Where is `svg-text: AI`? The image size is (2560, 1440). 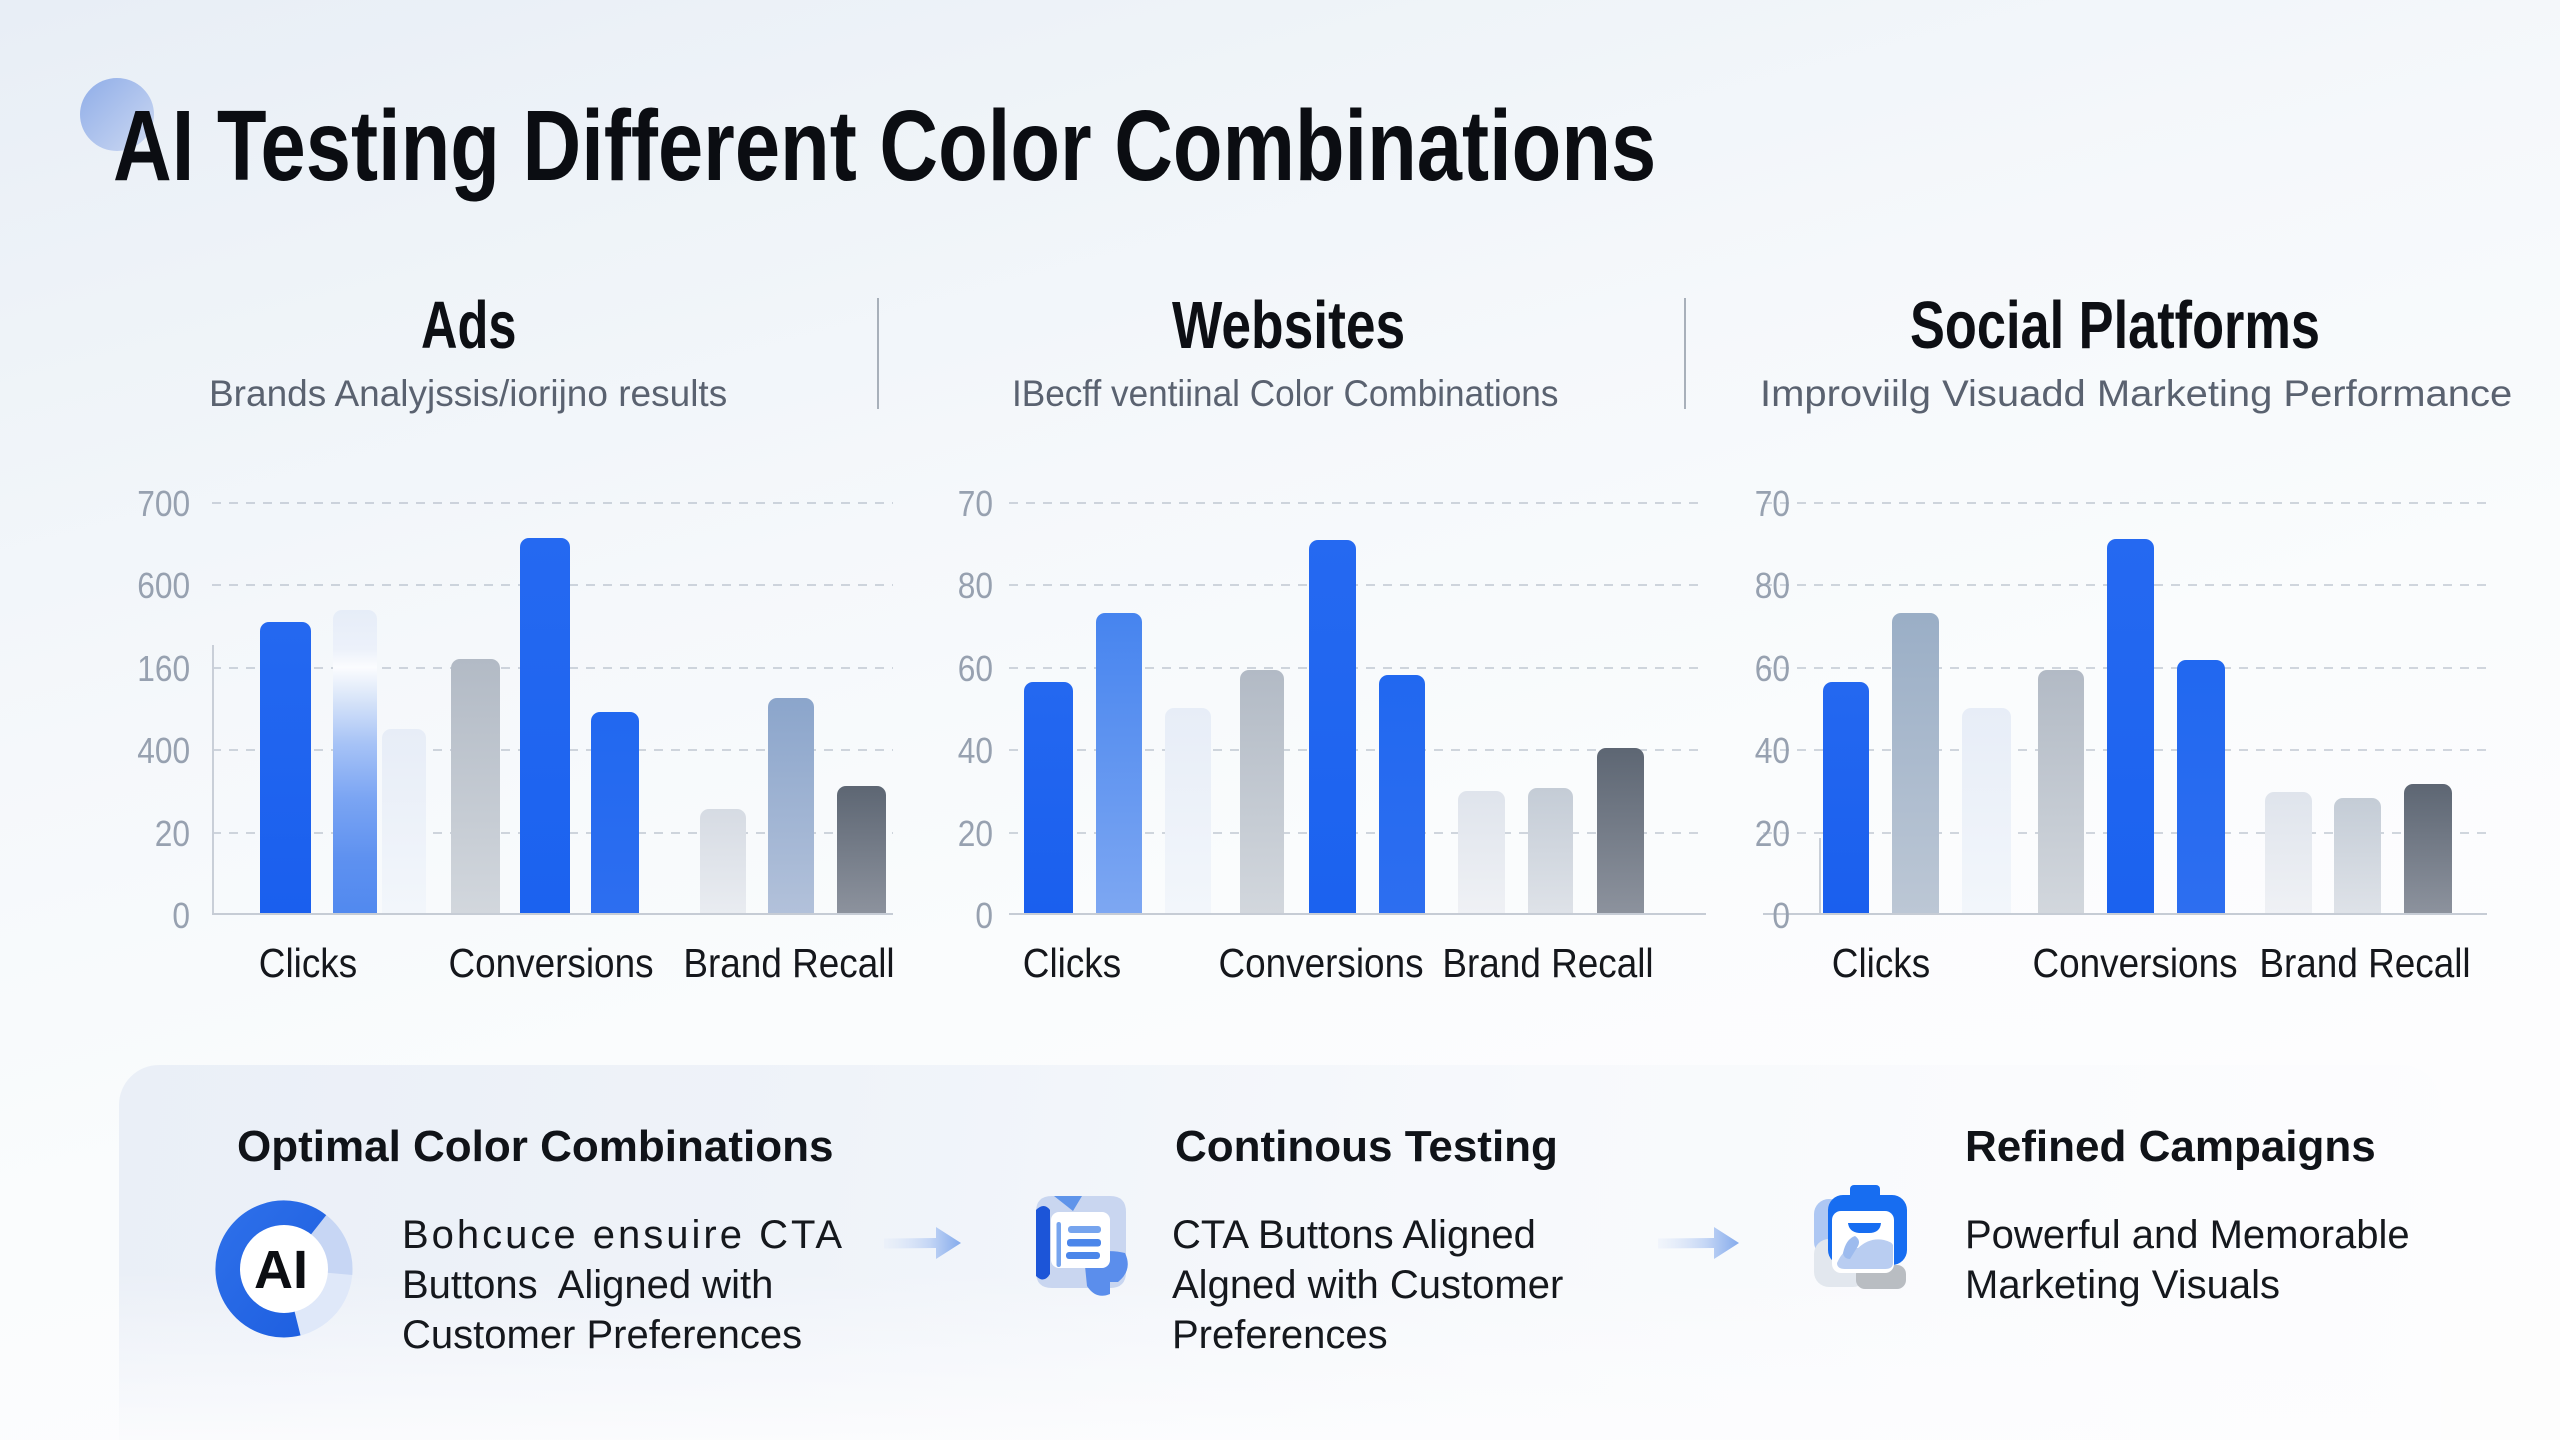
svg-text: AI is located at coordinates (281, 1270).